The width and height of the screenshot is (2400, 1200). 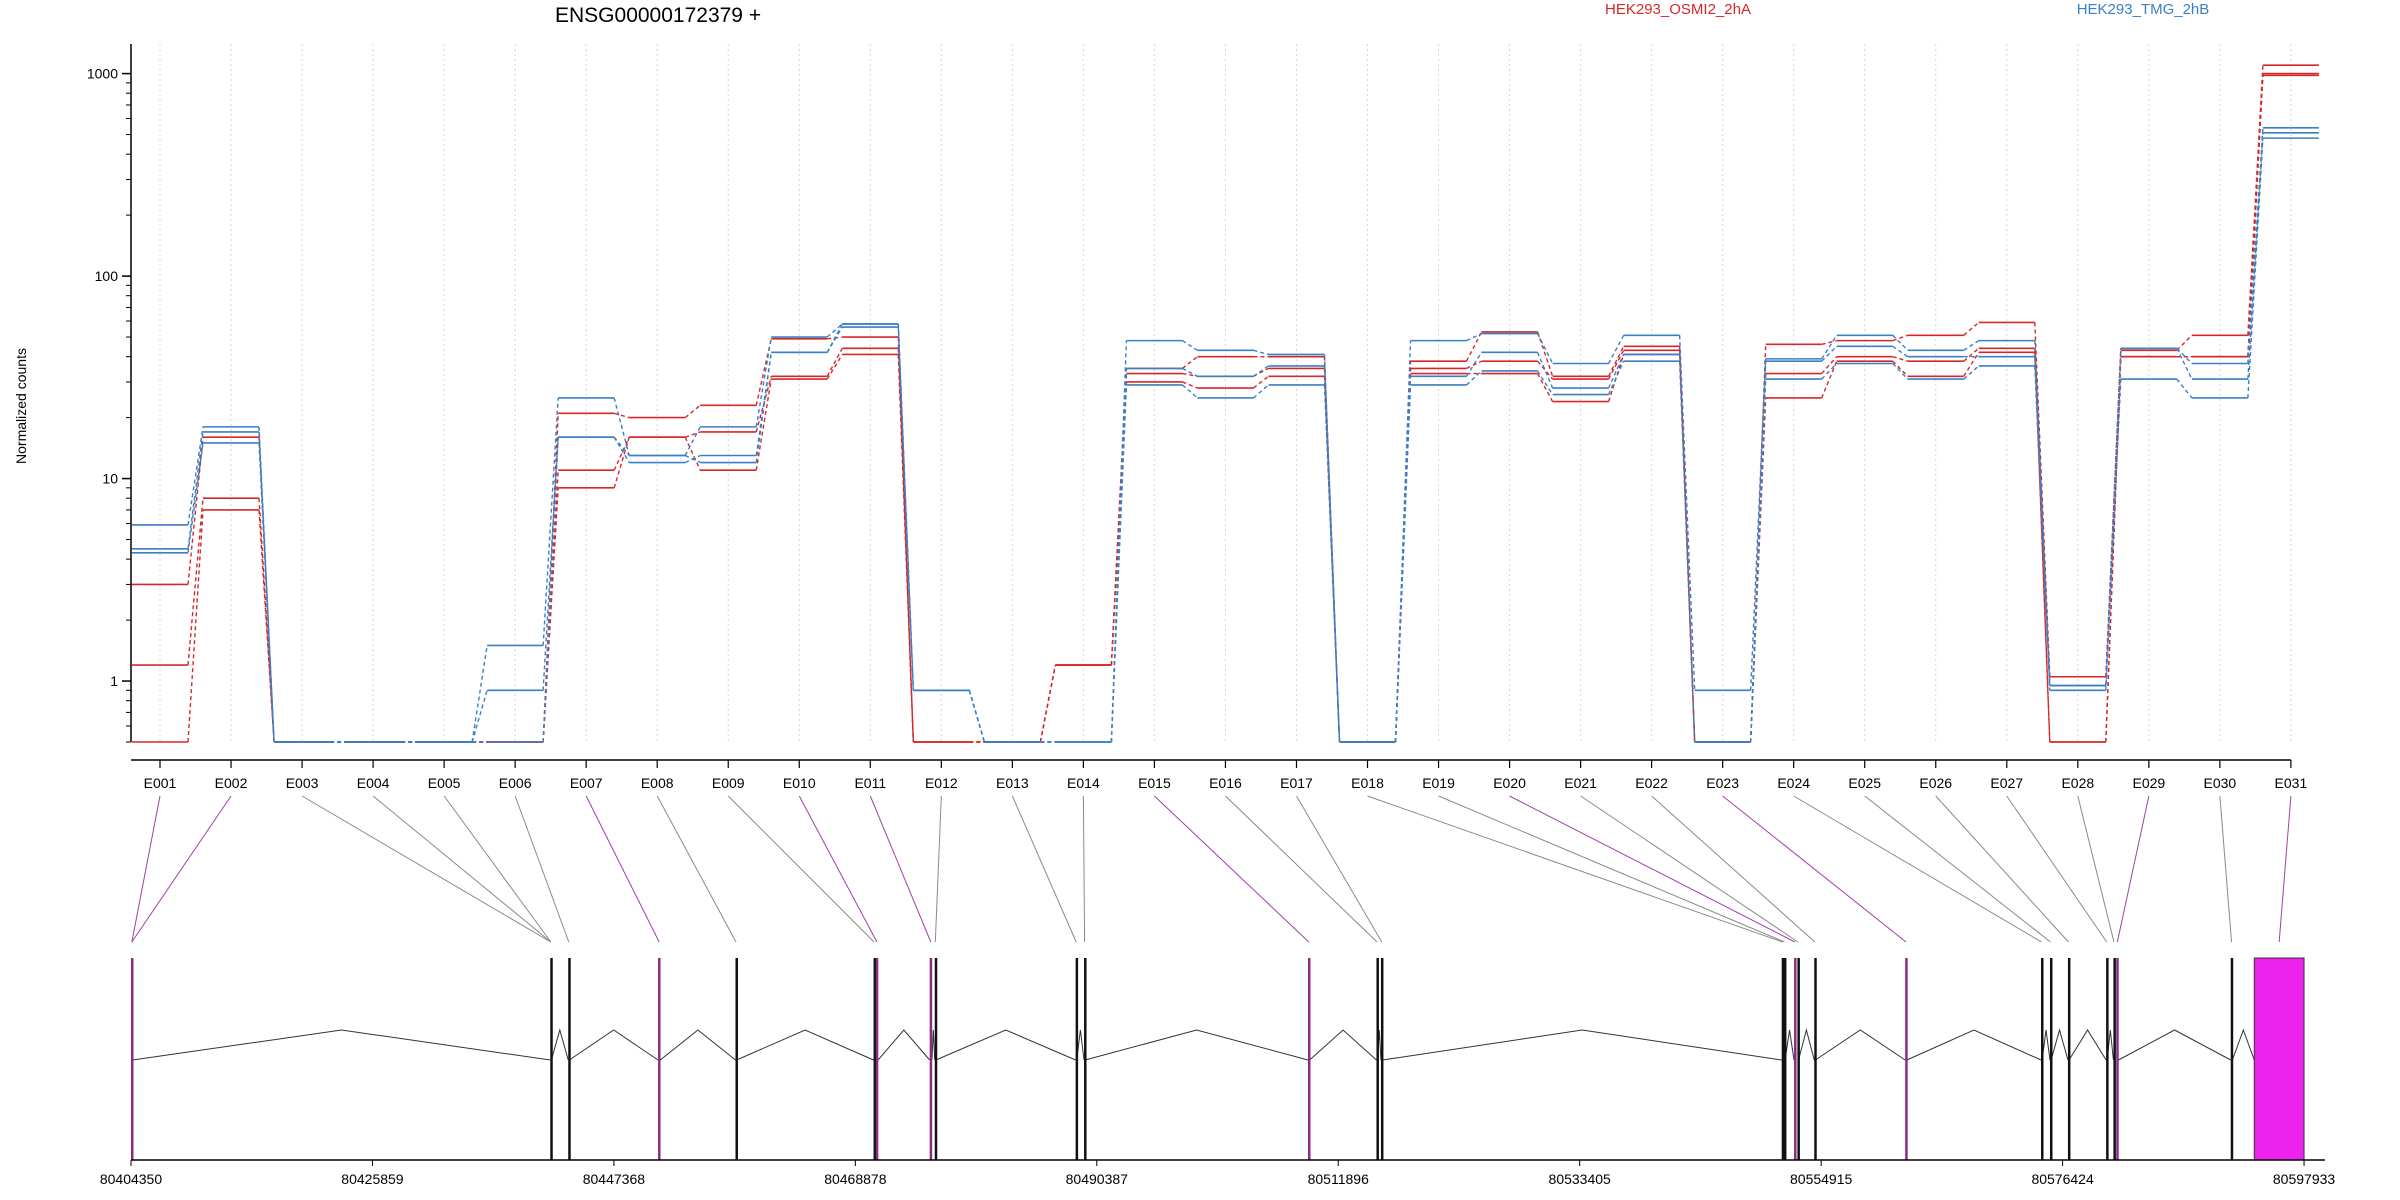 I want to click on genome-tick-label: 80533405, so click(x=1580, y=1179).